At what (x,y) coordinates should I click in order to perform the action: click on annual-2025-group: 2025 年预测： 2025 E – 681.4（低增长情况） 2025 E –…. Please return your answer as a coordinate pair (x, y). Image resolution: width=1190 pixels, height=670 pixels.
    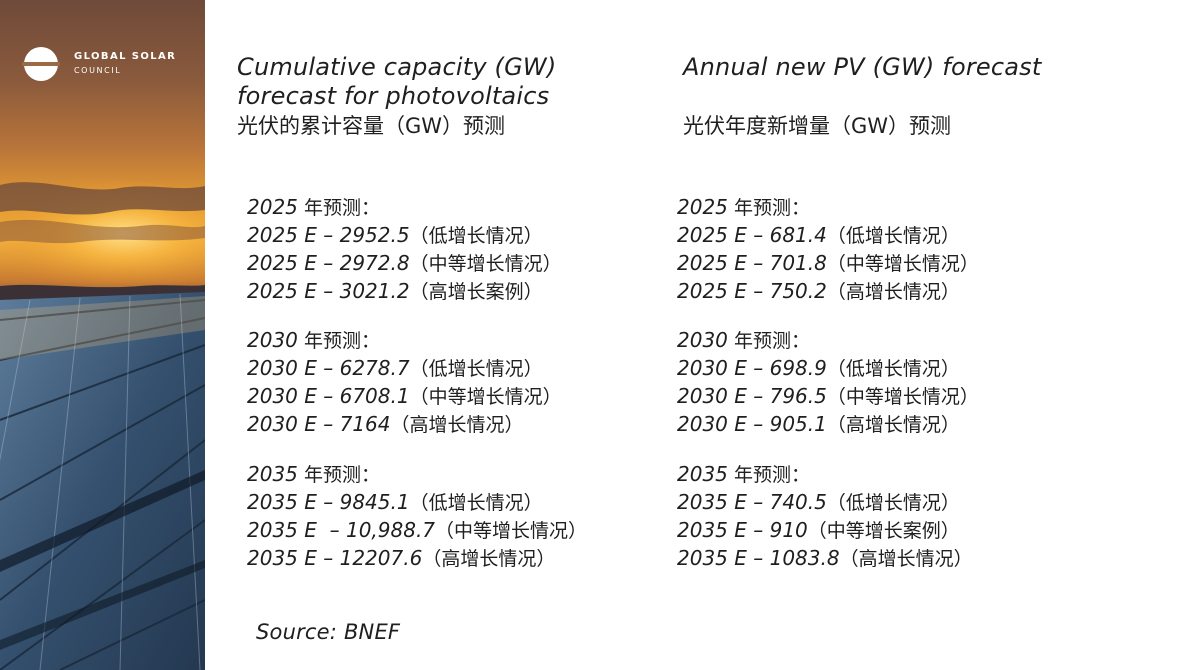
    Looking at the image, I should click on (828, 250).